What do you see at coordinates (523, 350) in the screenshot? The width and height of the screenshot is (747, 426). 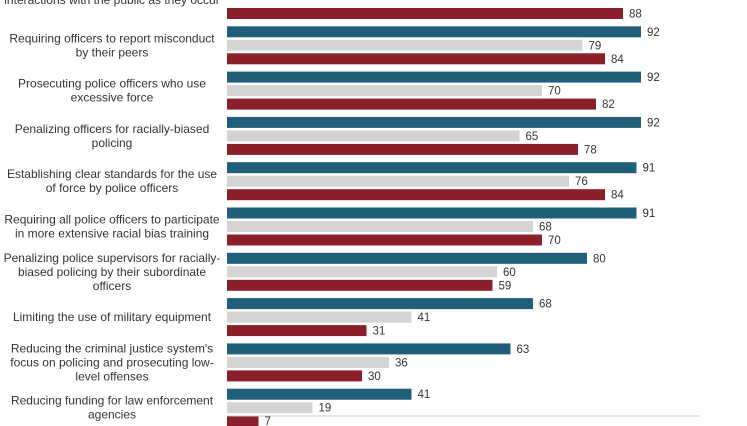 I see `value-label-8-series-0: 63` at bounding box center [523, 350].